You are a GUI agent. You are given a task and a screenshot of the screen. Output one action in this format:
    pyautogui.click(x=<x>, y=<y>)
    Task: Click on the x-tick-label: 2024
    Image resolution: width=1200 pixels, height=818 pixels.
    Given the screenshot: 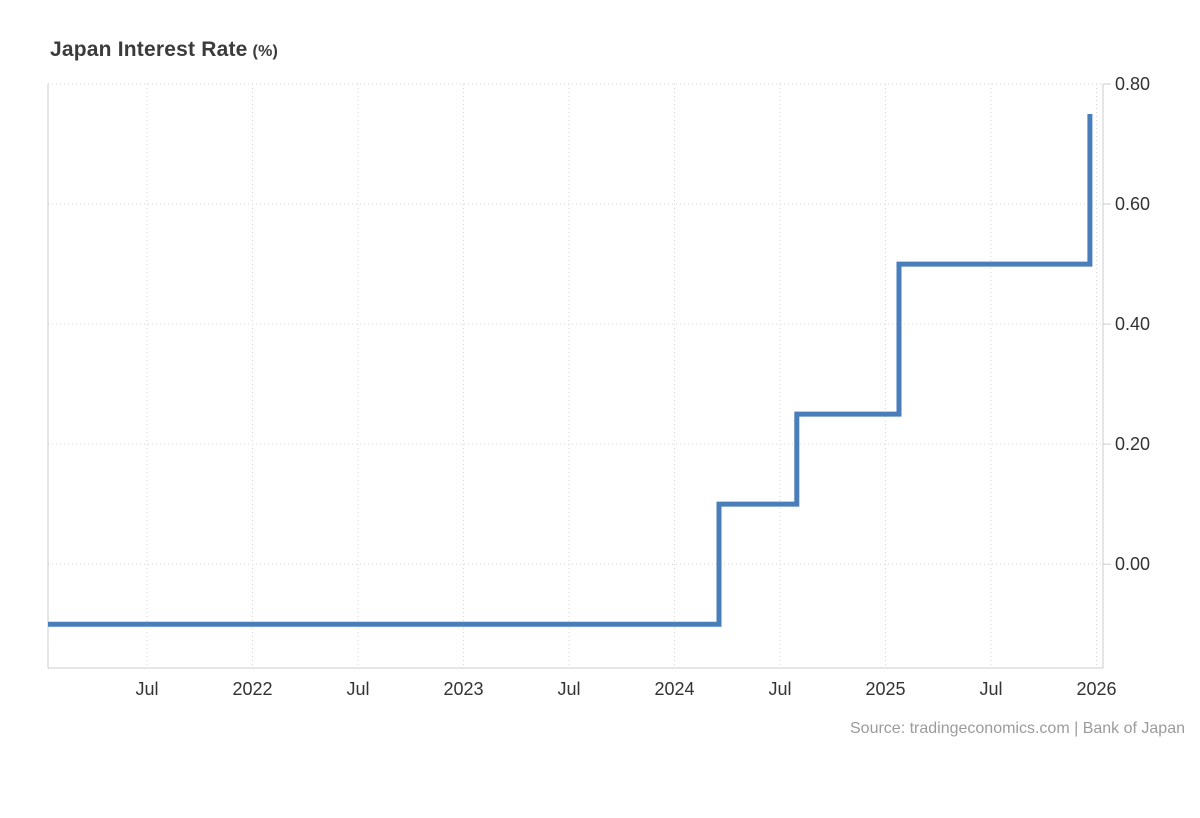 What is the action you would take?
    pyautogui.click(x=674, y=689)
    